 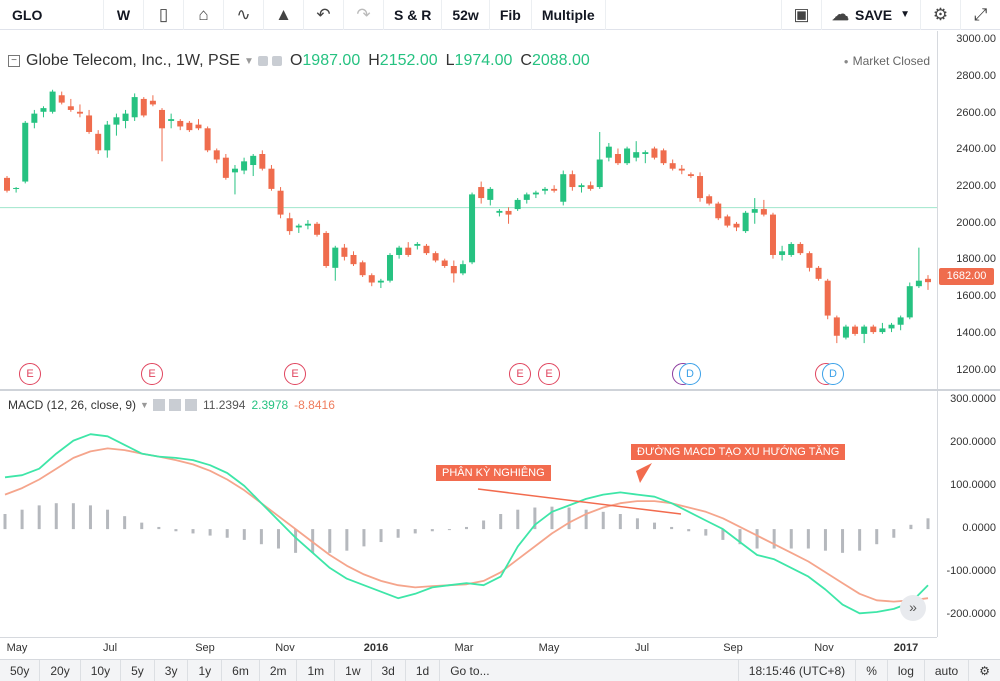 What do you see at coordinates (973, 441) in the screenshot?
I see `macd-axis-tick: 200.0000` at bounding box center [973, 441].